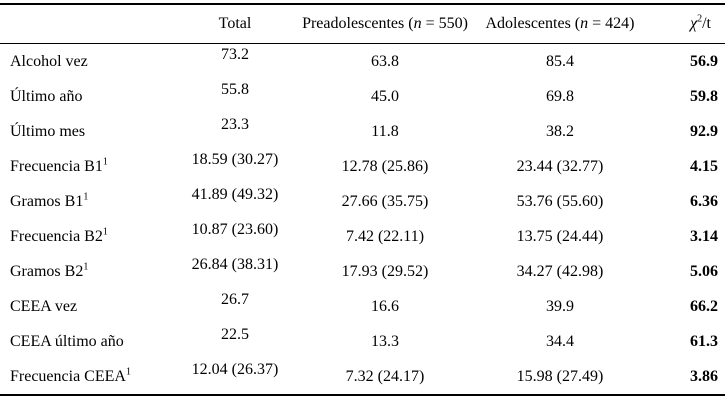 The width and height of the screenshot is (725, 405). What do you see at coordinates (694, 23) in the screenshot?
I see `chi-symbol: χ` at bounding box center [694, 23].